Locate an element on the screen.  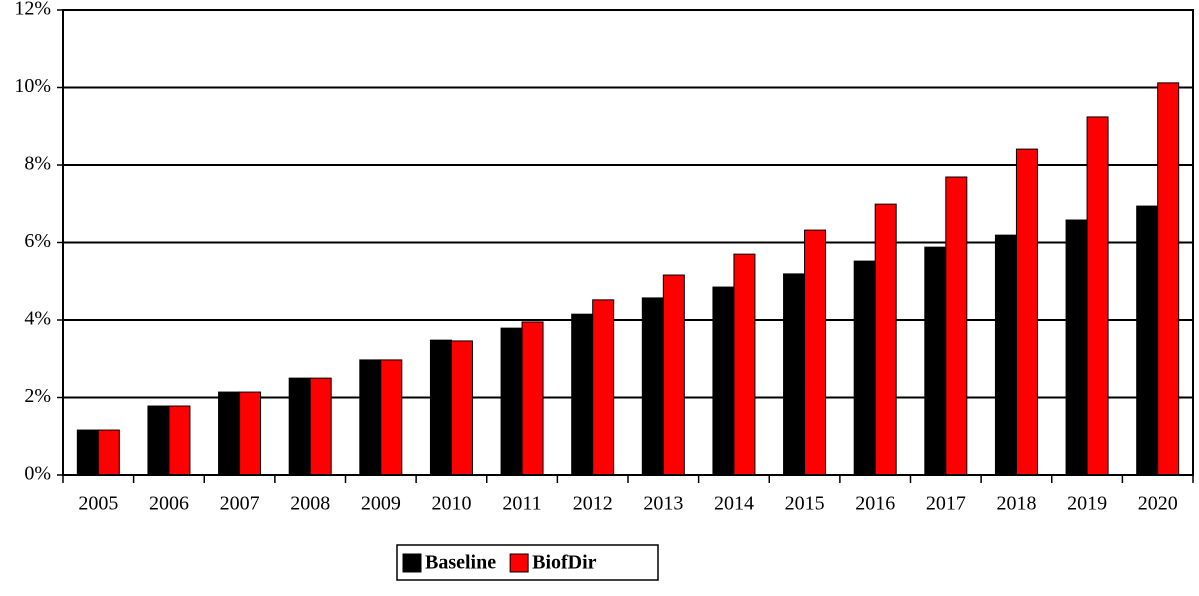
x-tick-label: 2005 is located at coordinates (98, 504).